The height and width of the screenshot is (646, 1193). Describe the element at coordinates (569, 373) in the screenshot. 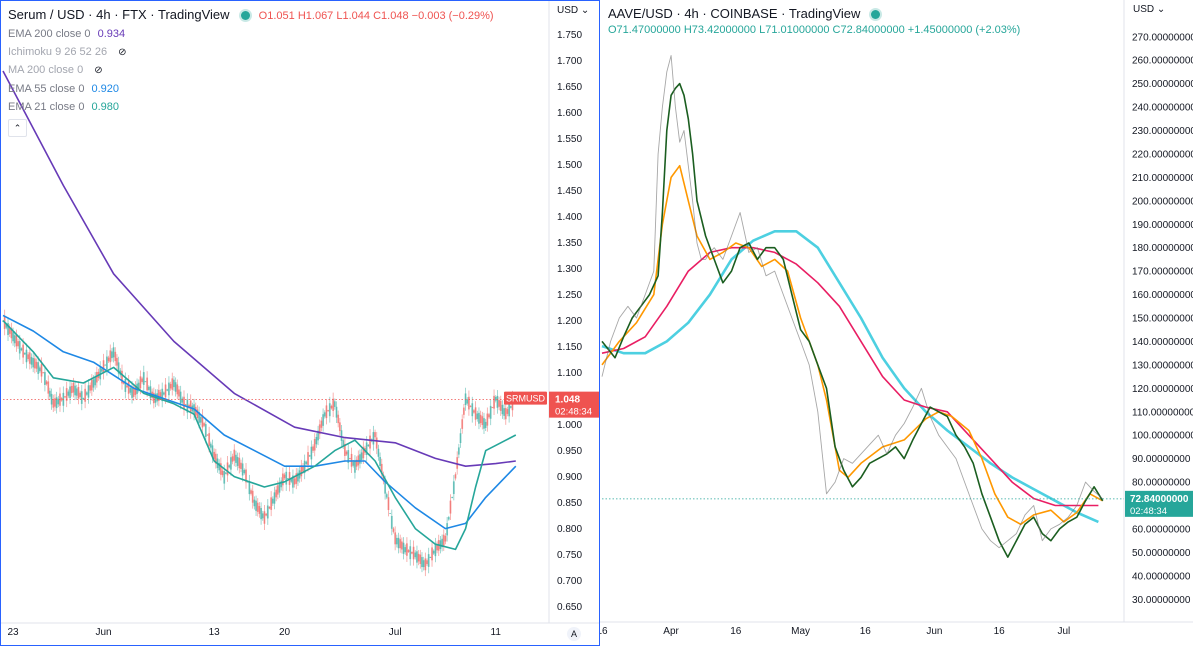

I see `price-tick-label: 1.100` at that location.